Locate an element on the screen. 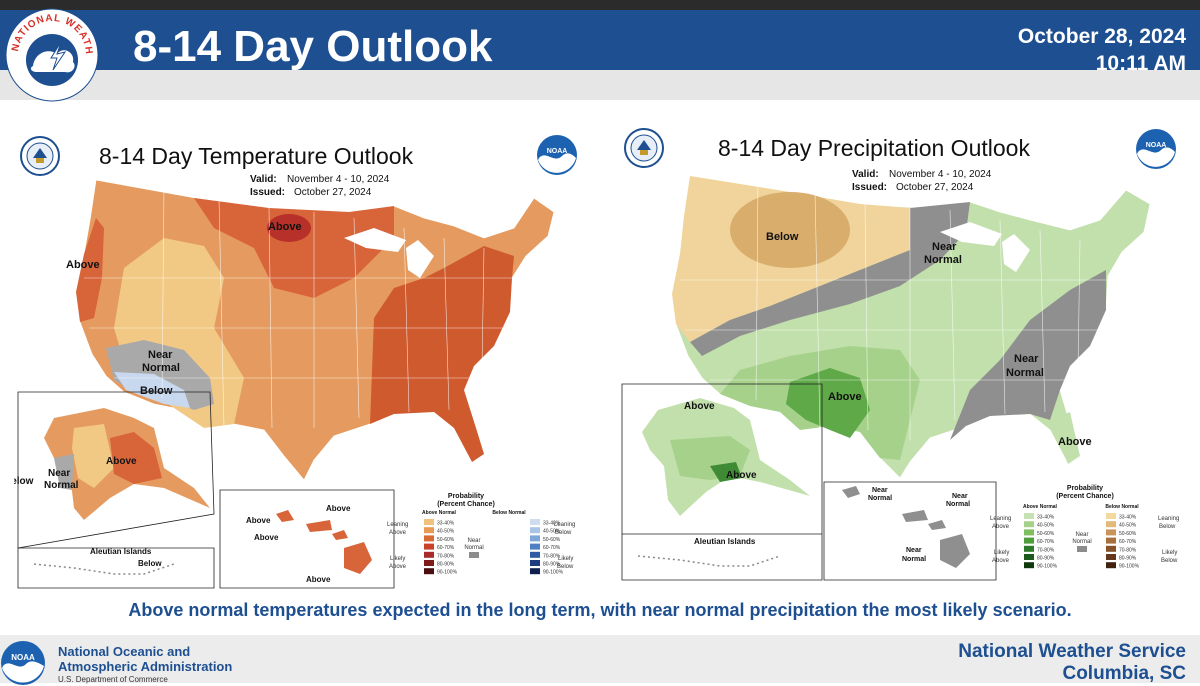 The image size is (1200, 686). precip-legend-leaning-above1: Leaning is located at coordinates (1000, 519).